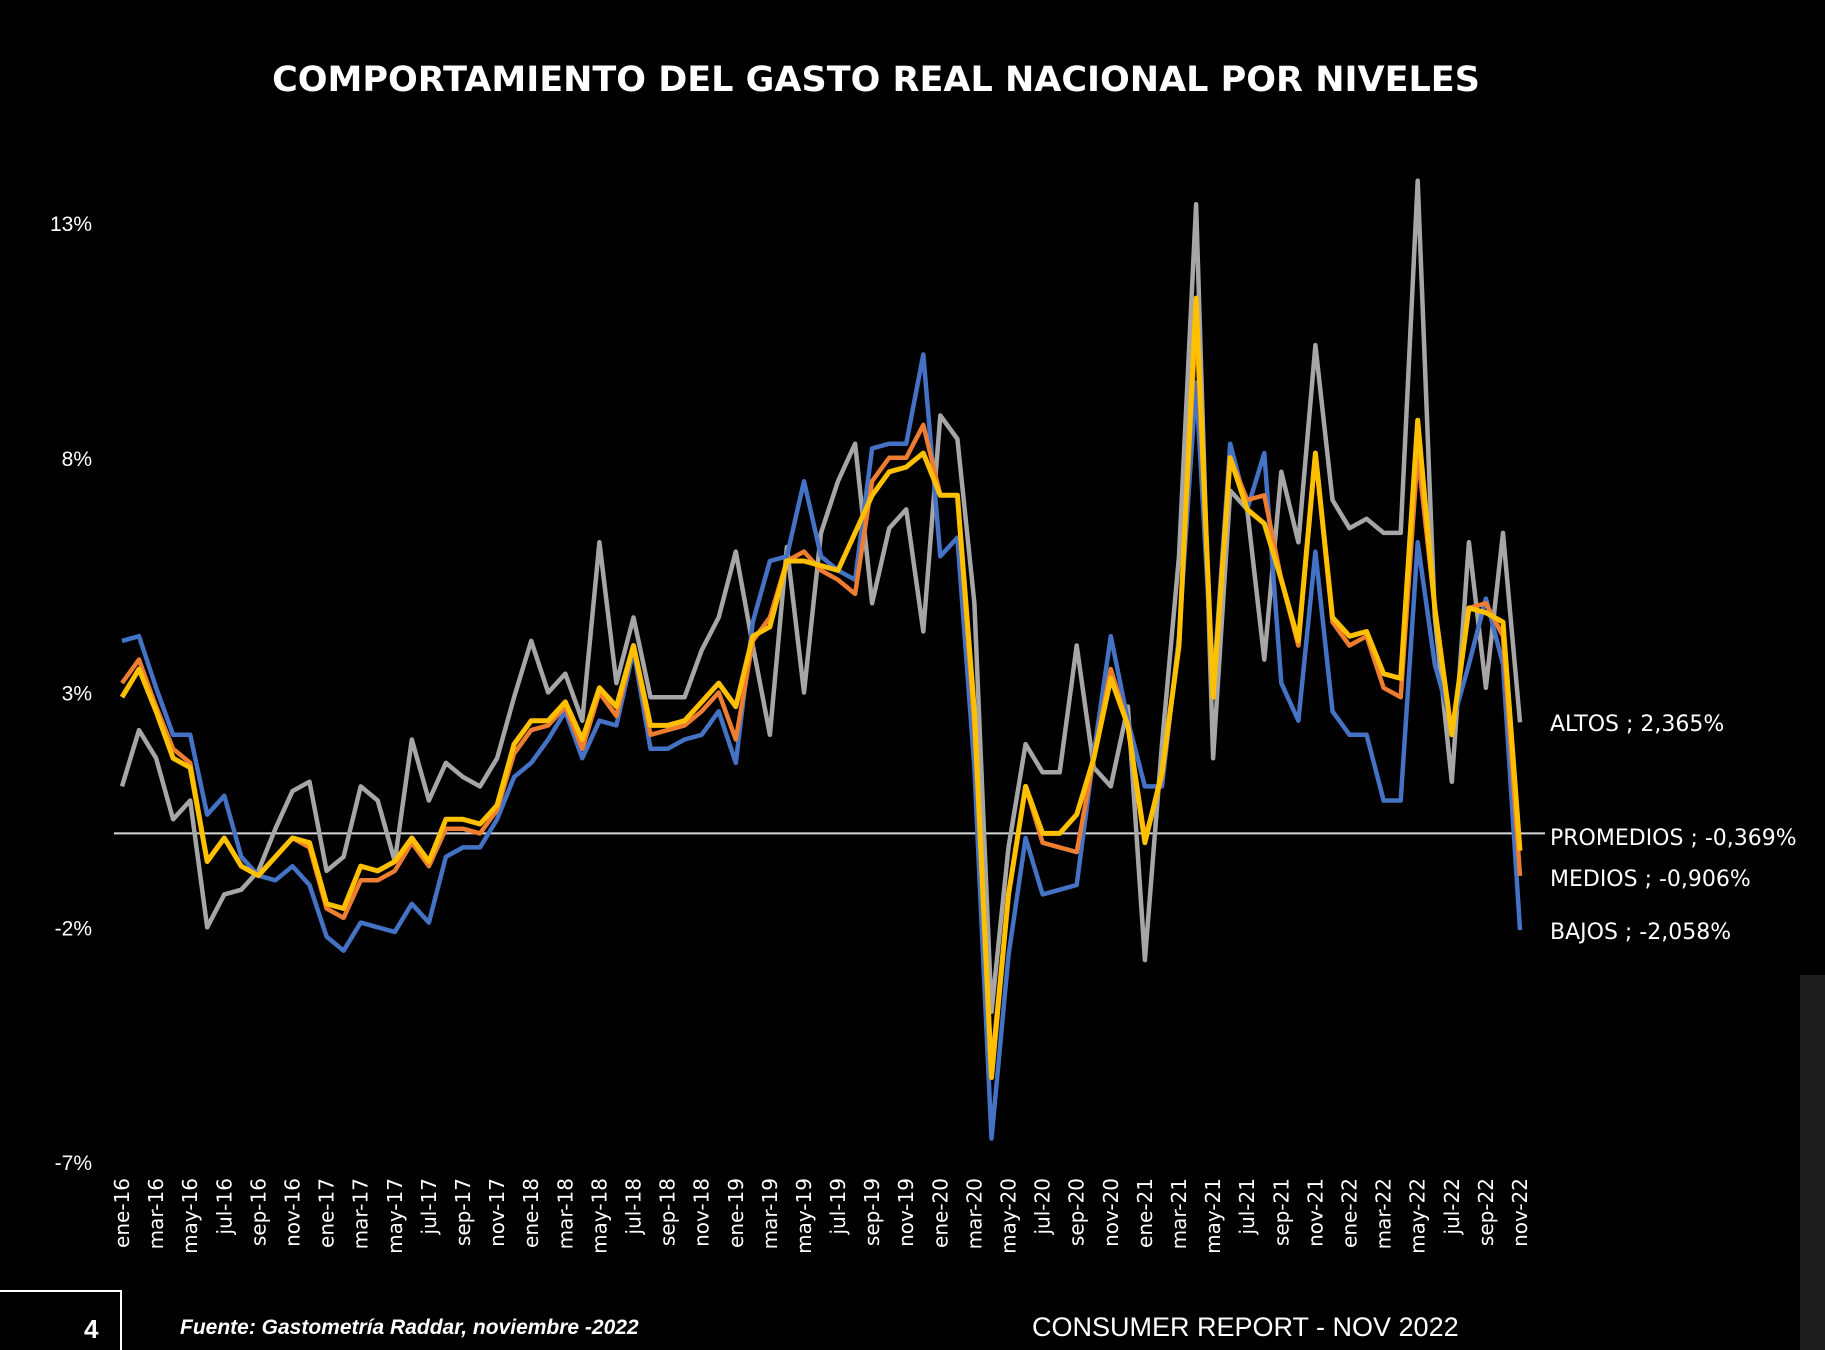 This screenshot has height=1350, width=1825. Describe the element at coordinates (668, 1212) in the screenshot. I see `x-tick-label: sep-18` at that location.